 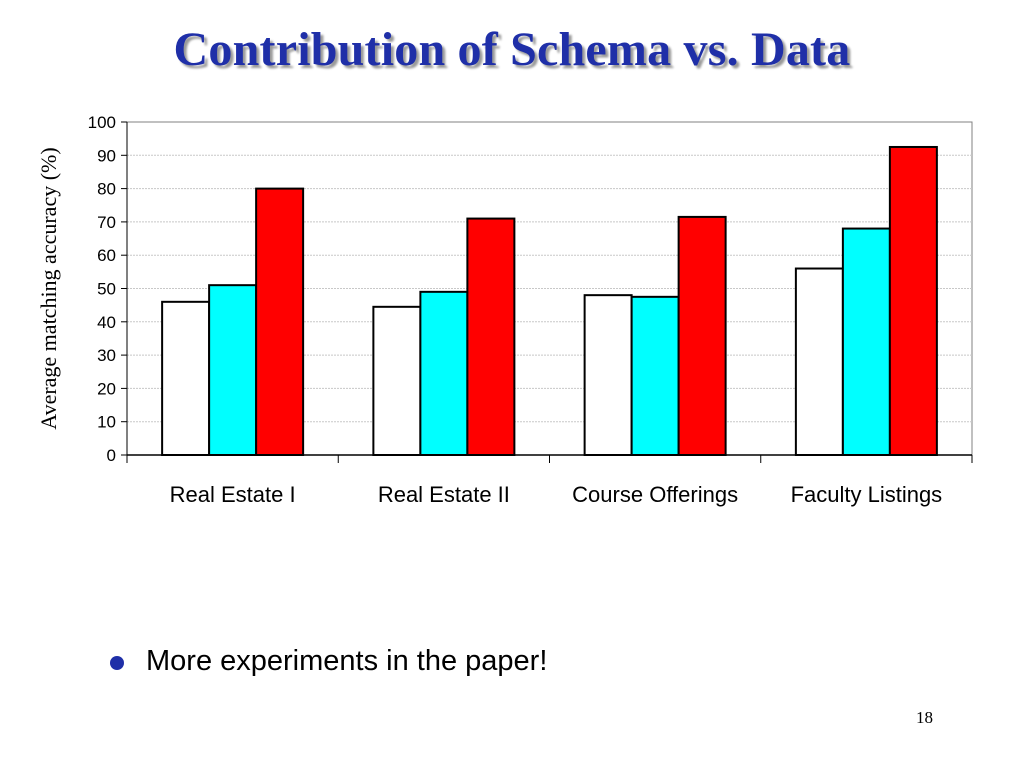 What do you see at coordinates (106, 255) in the screenshot?
I see `y-tick-label: 60` at bounding box center [106, 255].